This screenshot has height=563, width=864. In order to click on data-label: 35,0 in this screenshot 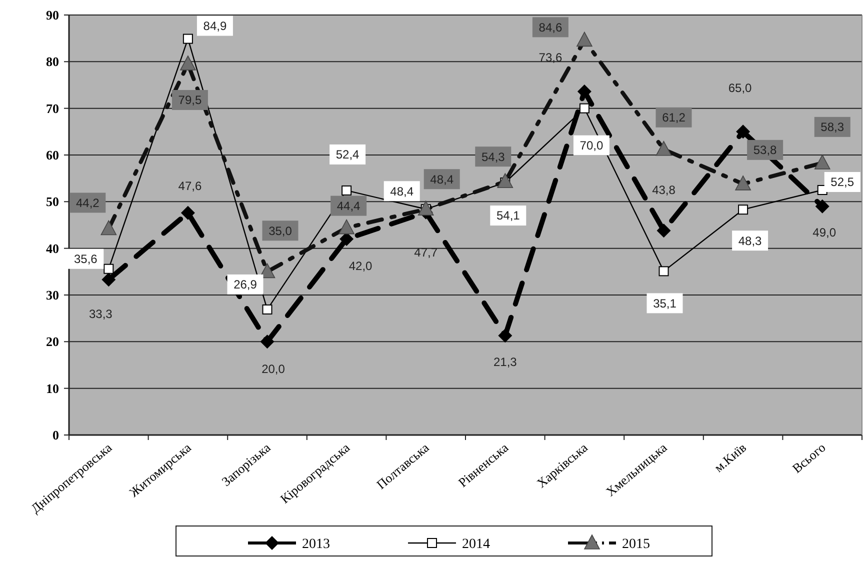, I will do `click(280, 231)`.